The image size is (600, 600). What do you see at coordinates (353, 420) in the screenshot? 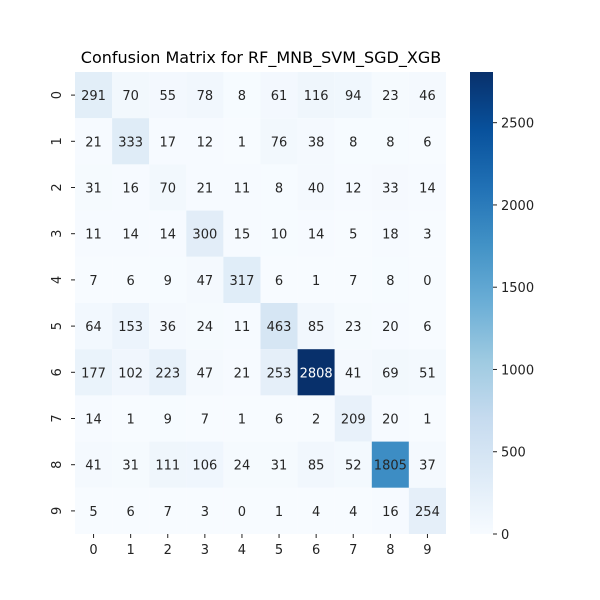
I see `cell-value-label: 209` at bounding box center [353, 420].